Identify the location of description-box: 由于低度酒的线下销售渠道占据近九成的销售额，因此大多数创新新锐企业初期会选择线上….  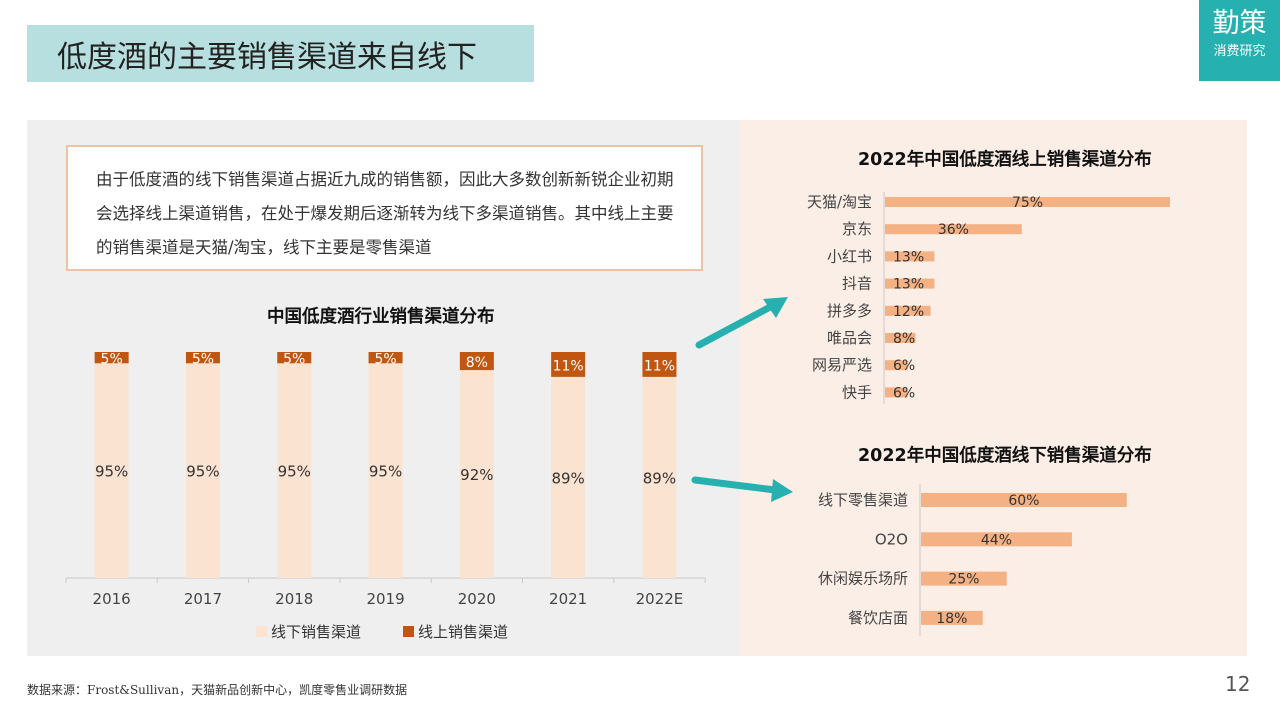
(384, 208).